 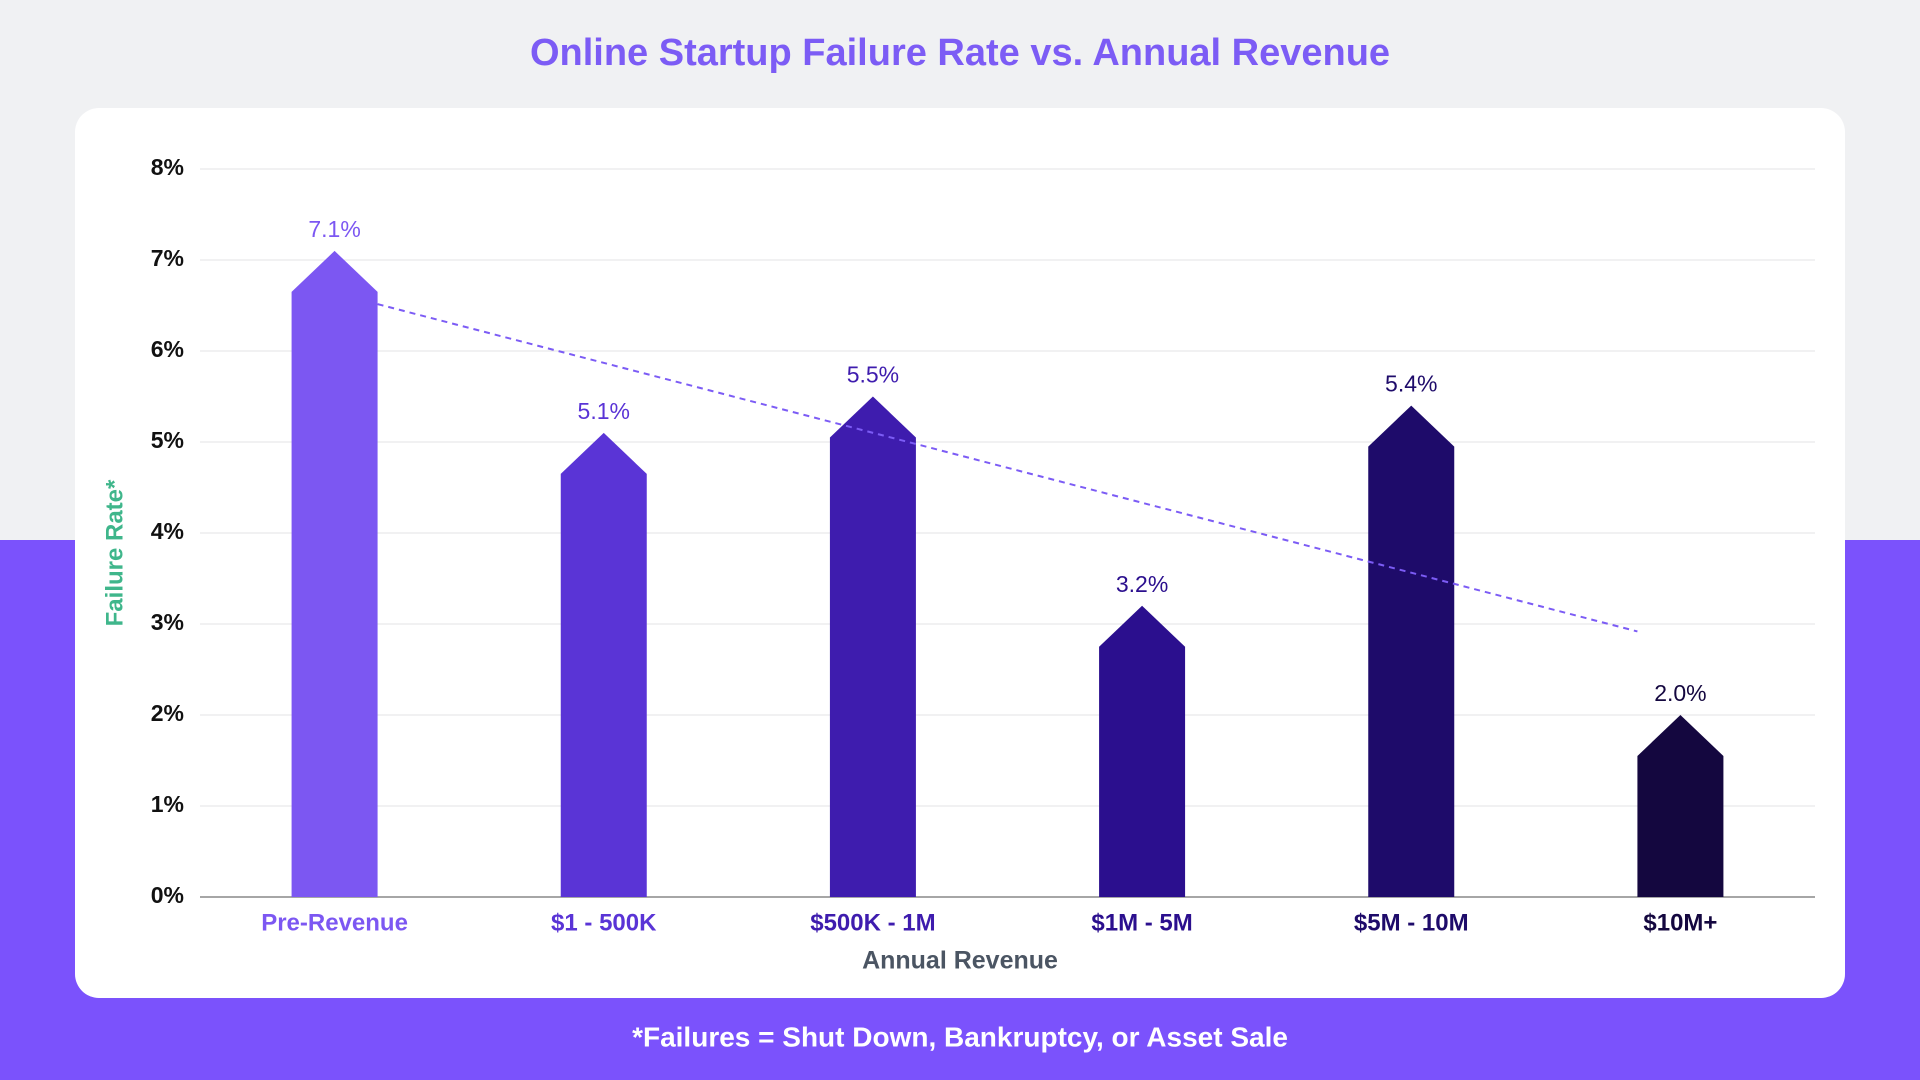 What do you see at coordinates (167, 531) in the screenshot?
I see `y-tick-label: 4%` at bounding box center [167, 531].